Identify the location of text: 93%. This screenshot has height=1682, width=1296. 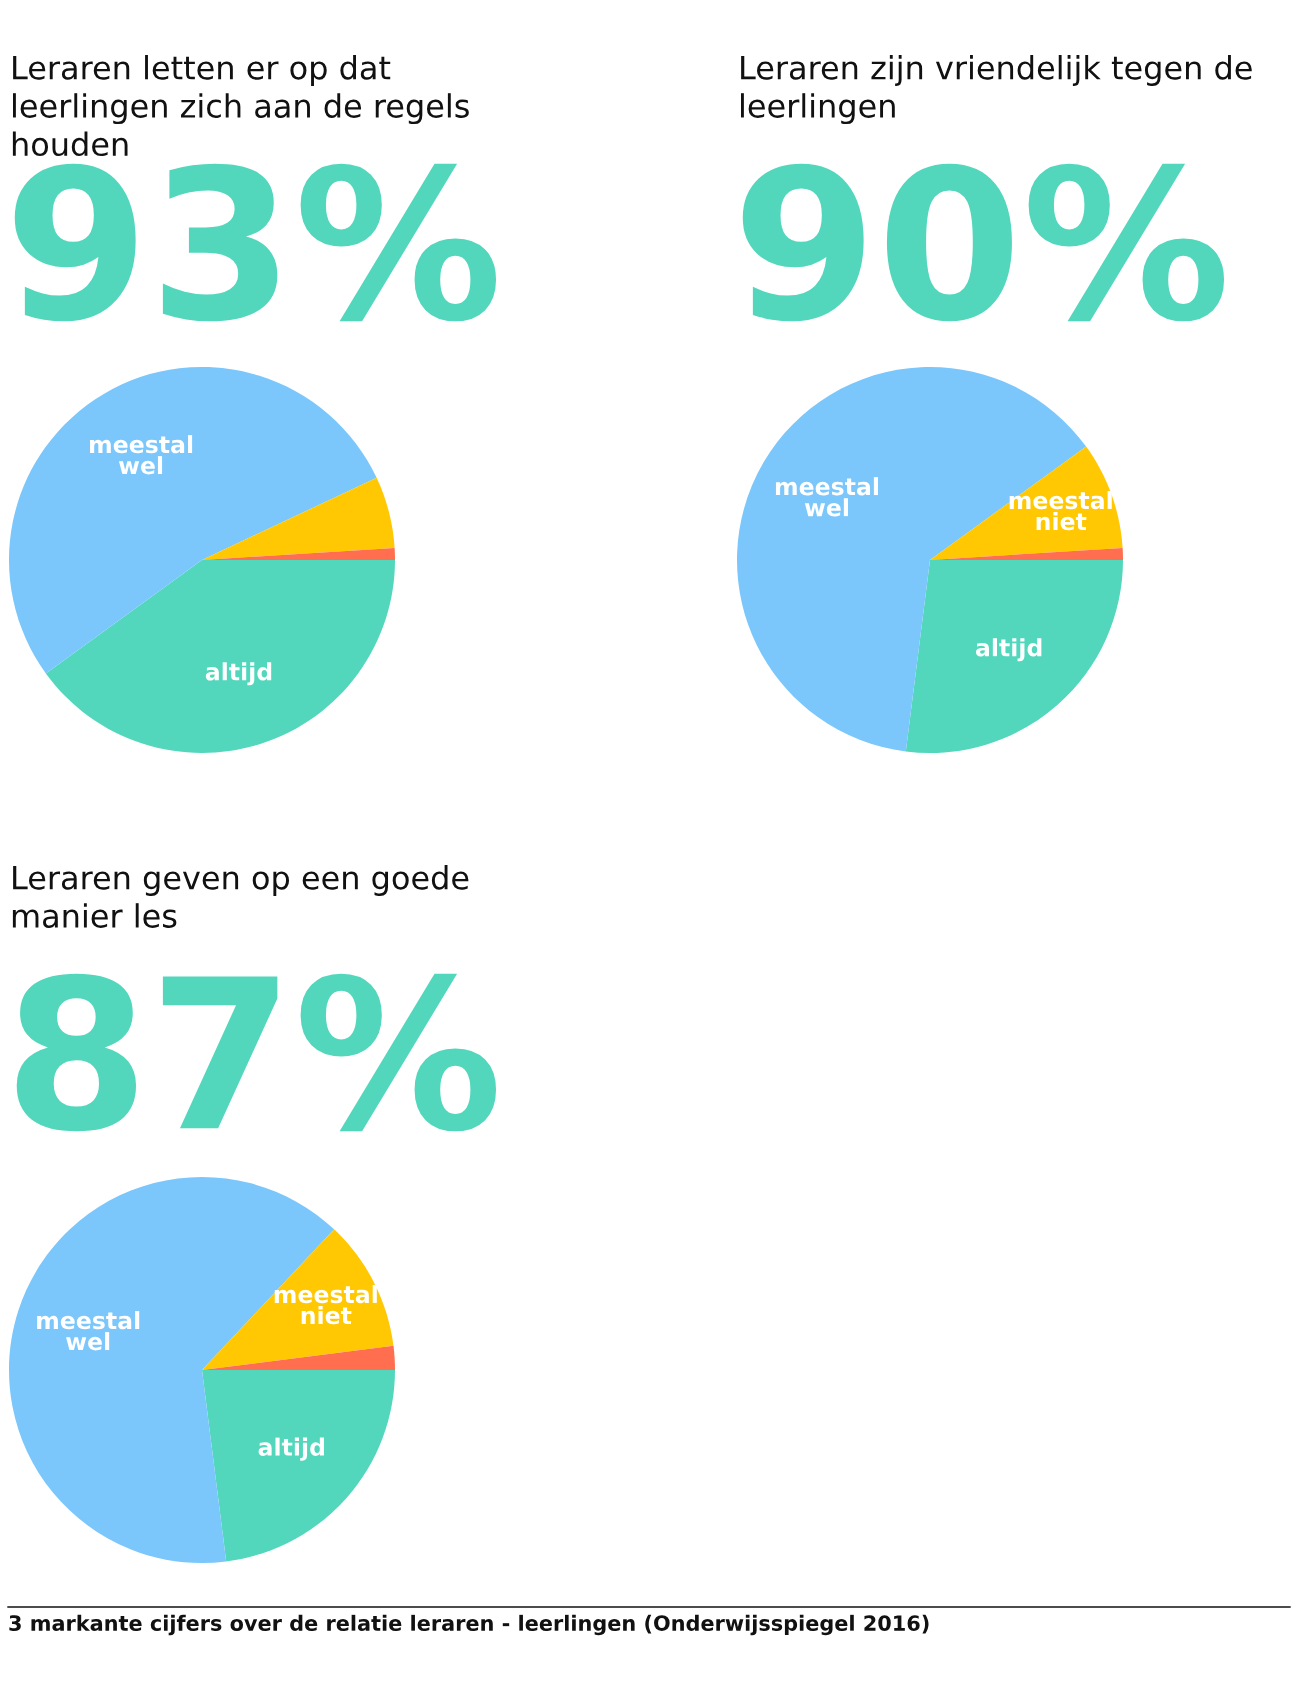
(255, 242).